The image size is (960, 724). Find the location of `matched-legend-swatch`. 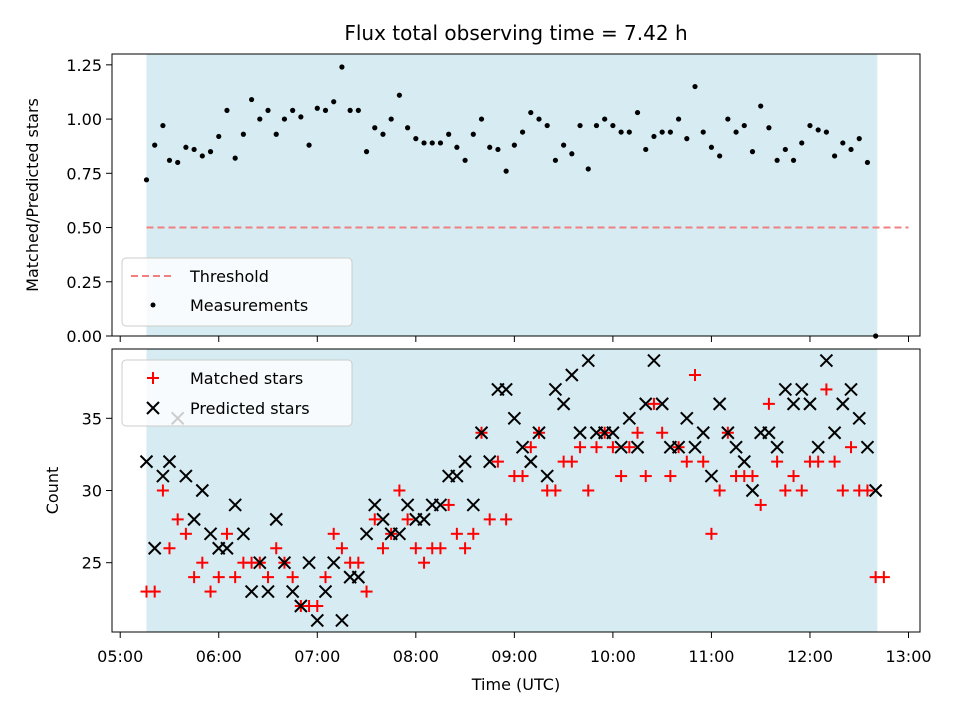

matched-legend-swatch is located at coordinates (153, 378).